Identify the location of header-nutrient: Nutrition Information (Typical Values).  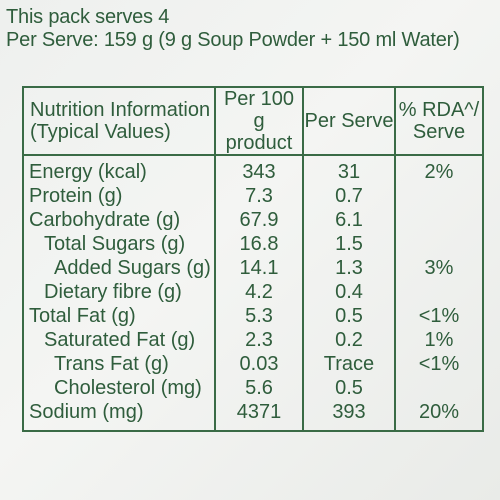
(119, 121).